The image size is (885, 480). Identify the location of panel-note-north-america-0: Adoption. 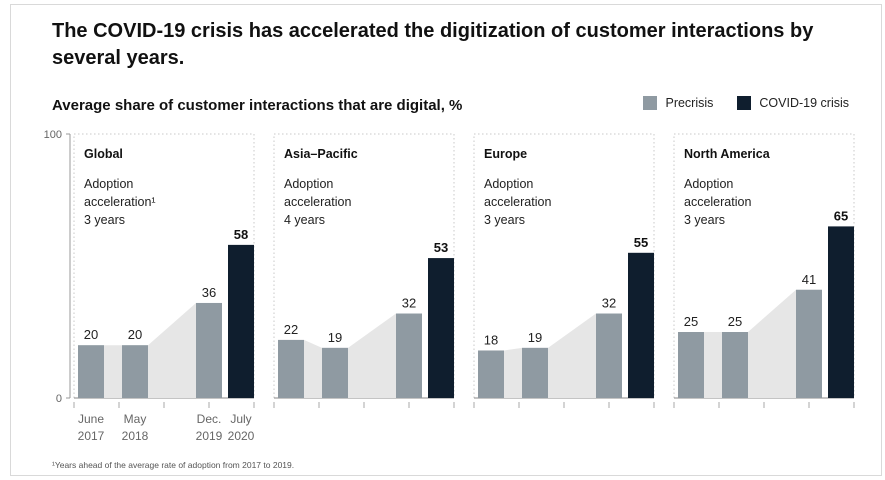
(708, 184).